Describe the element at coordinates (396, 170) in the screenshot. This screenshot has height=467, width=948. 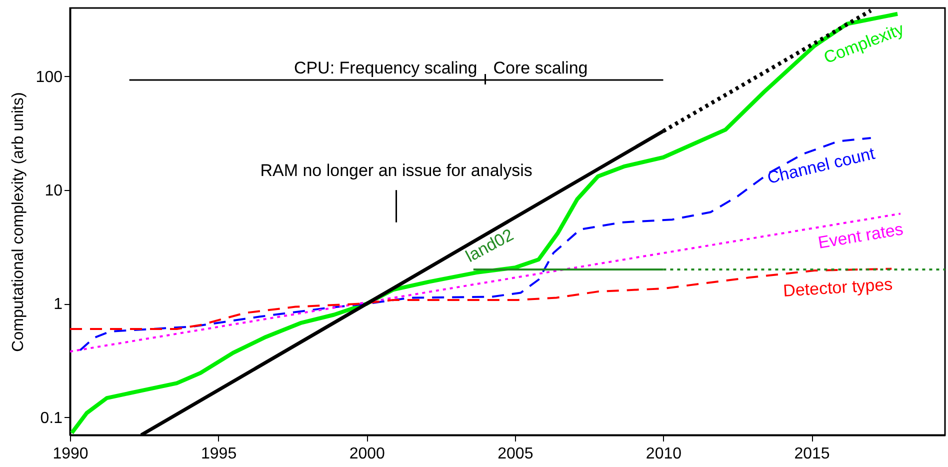
I see `annotation: RAM no longer an issue for analysis` at that location.